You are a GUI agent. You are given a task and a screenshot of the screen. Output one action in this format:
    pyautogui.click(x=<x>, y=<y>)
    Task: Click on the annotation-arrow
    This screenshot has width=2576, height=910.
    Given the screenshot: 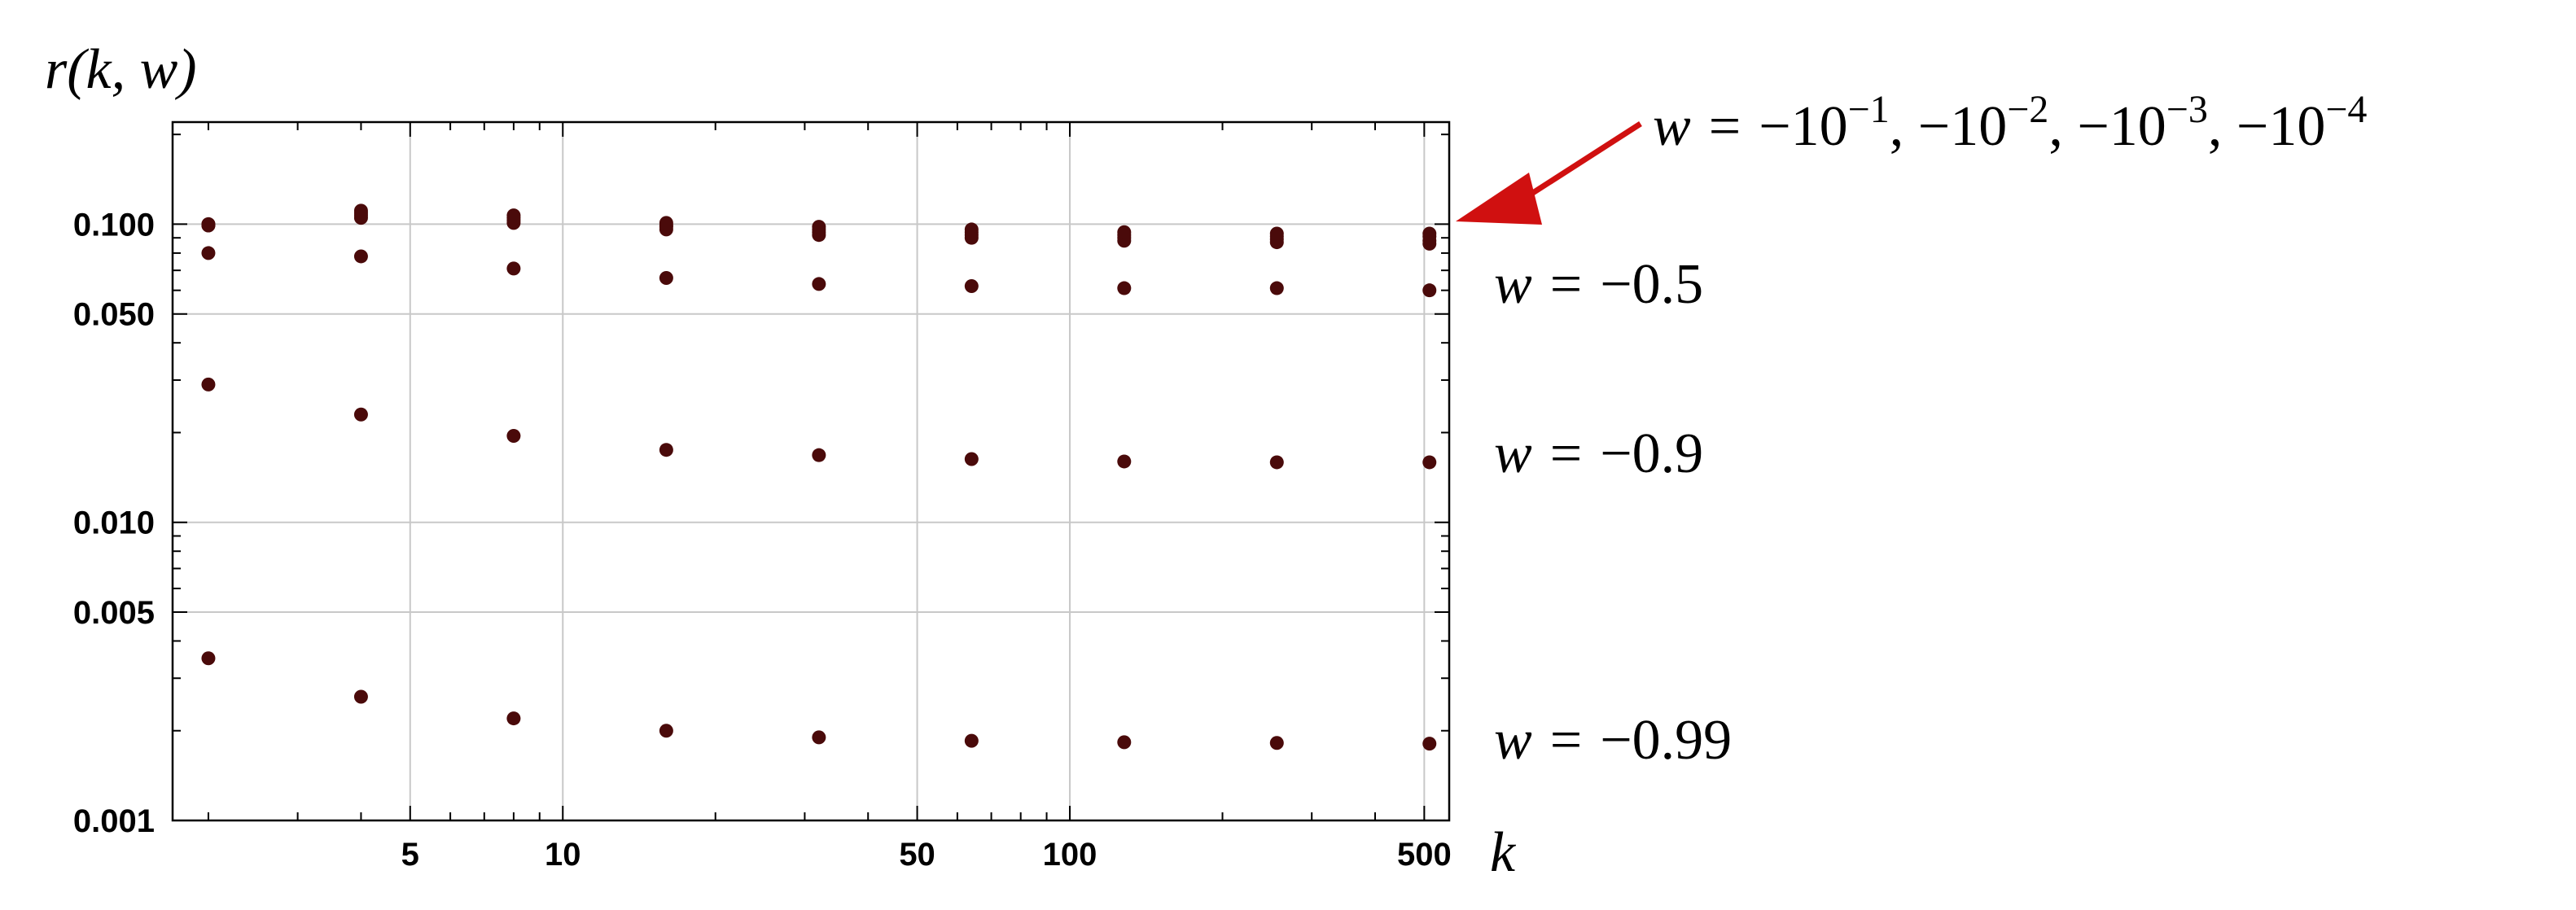 What is the action you would take?
    pyautogui.click(x=1549, y=173)
    